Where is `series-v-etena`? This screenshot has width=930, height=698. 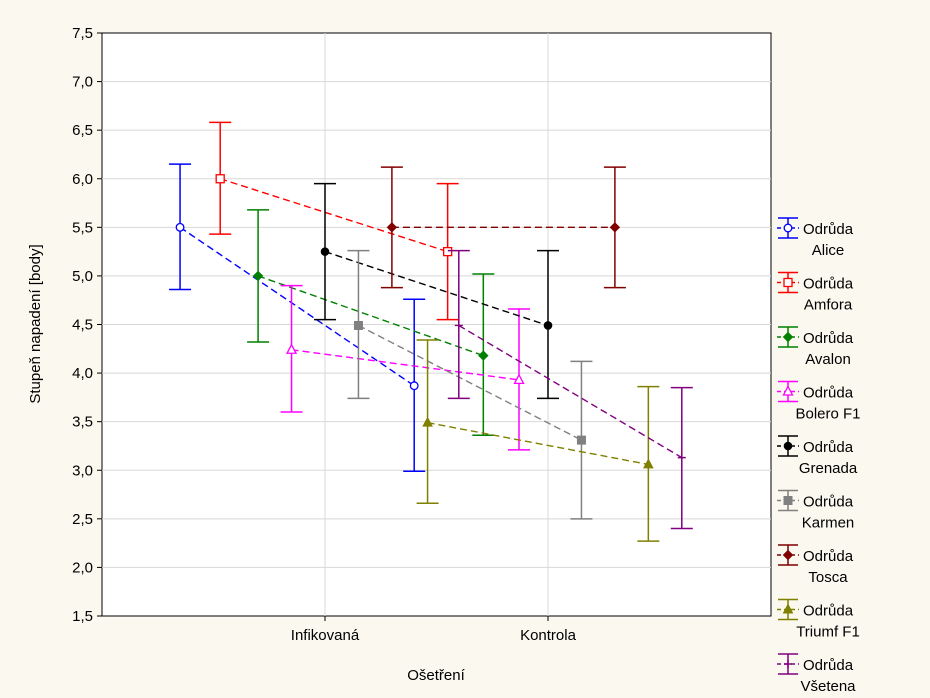
series-v-etena is located at coordinates (570, 389).